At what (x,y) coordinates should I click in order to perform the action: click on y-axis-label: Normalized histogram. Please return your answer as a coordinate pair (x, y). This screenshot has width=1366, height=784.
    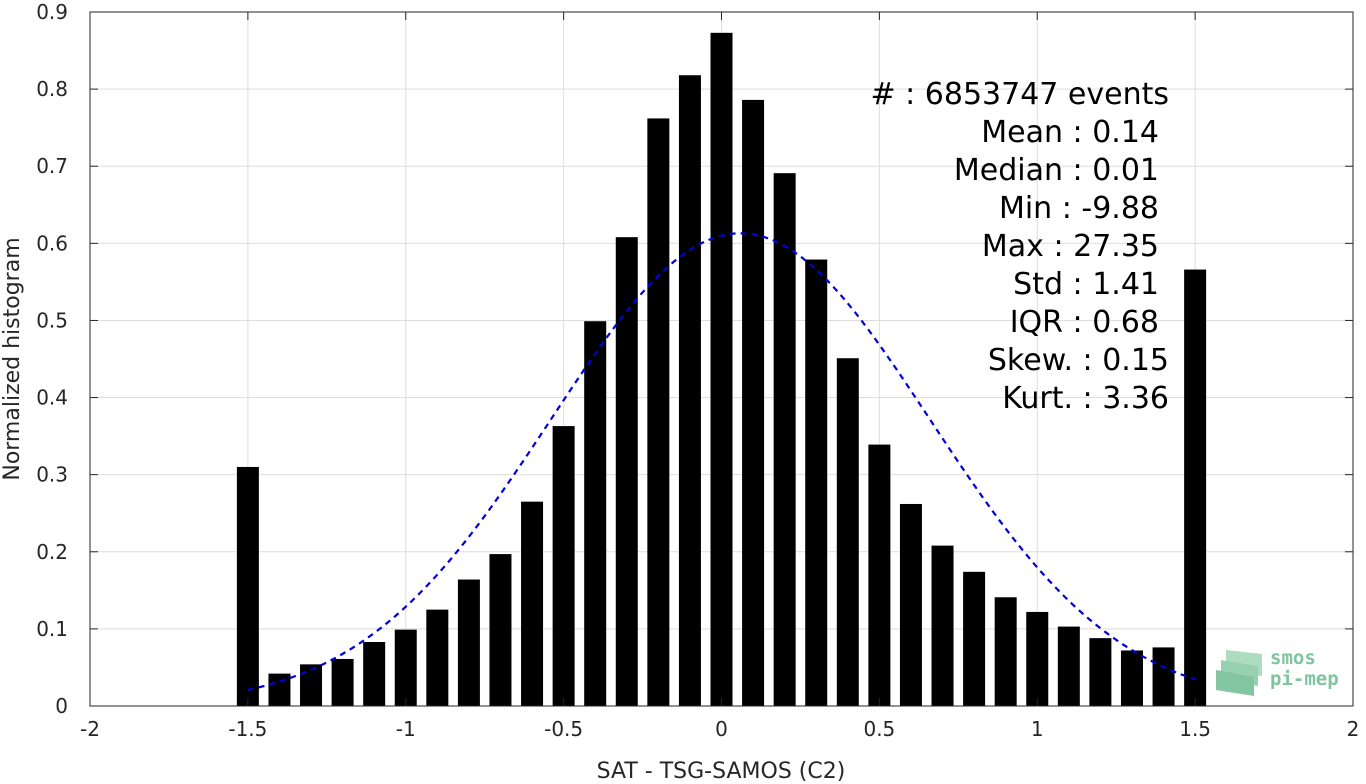
    Looking at the image, I should click on (12, 358).